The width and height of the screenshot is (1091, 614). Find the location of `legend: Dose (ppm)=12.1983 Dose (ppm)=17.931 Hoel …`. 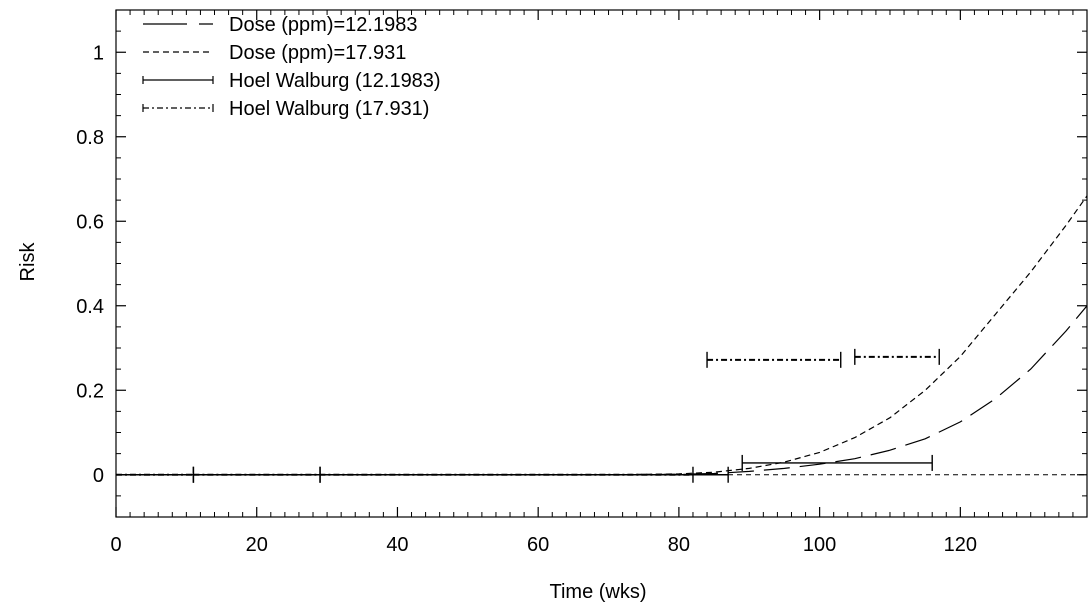

legend: Dose (ppm)=12.1983 Dose (ppm)=17.931 Hoel … is located at coordinates (291, 67).